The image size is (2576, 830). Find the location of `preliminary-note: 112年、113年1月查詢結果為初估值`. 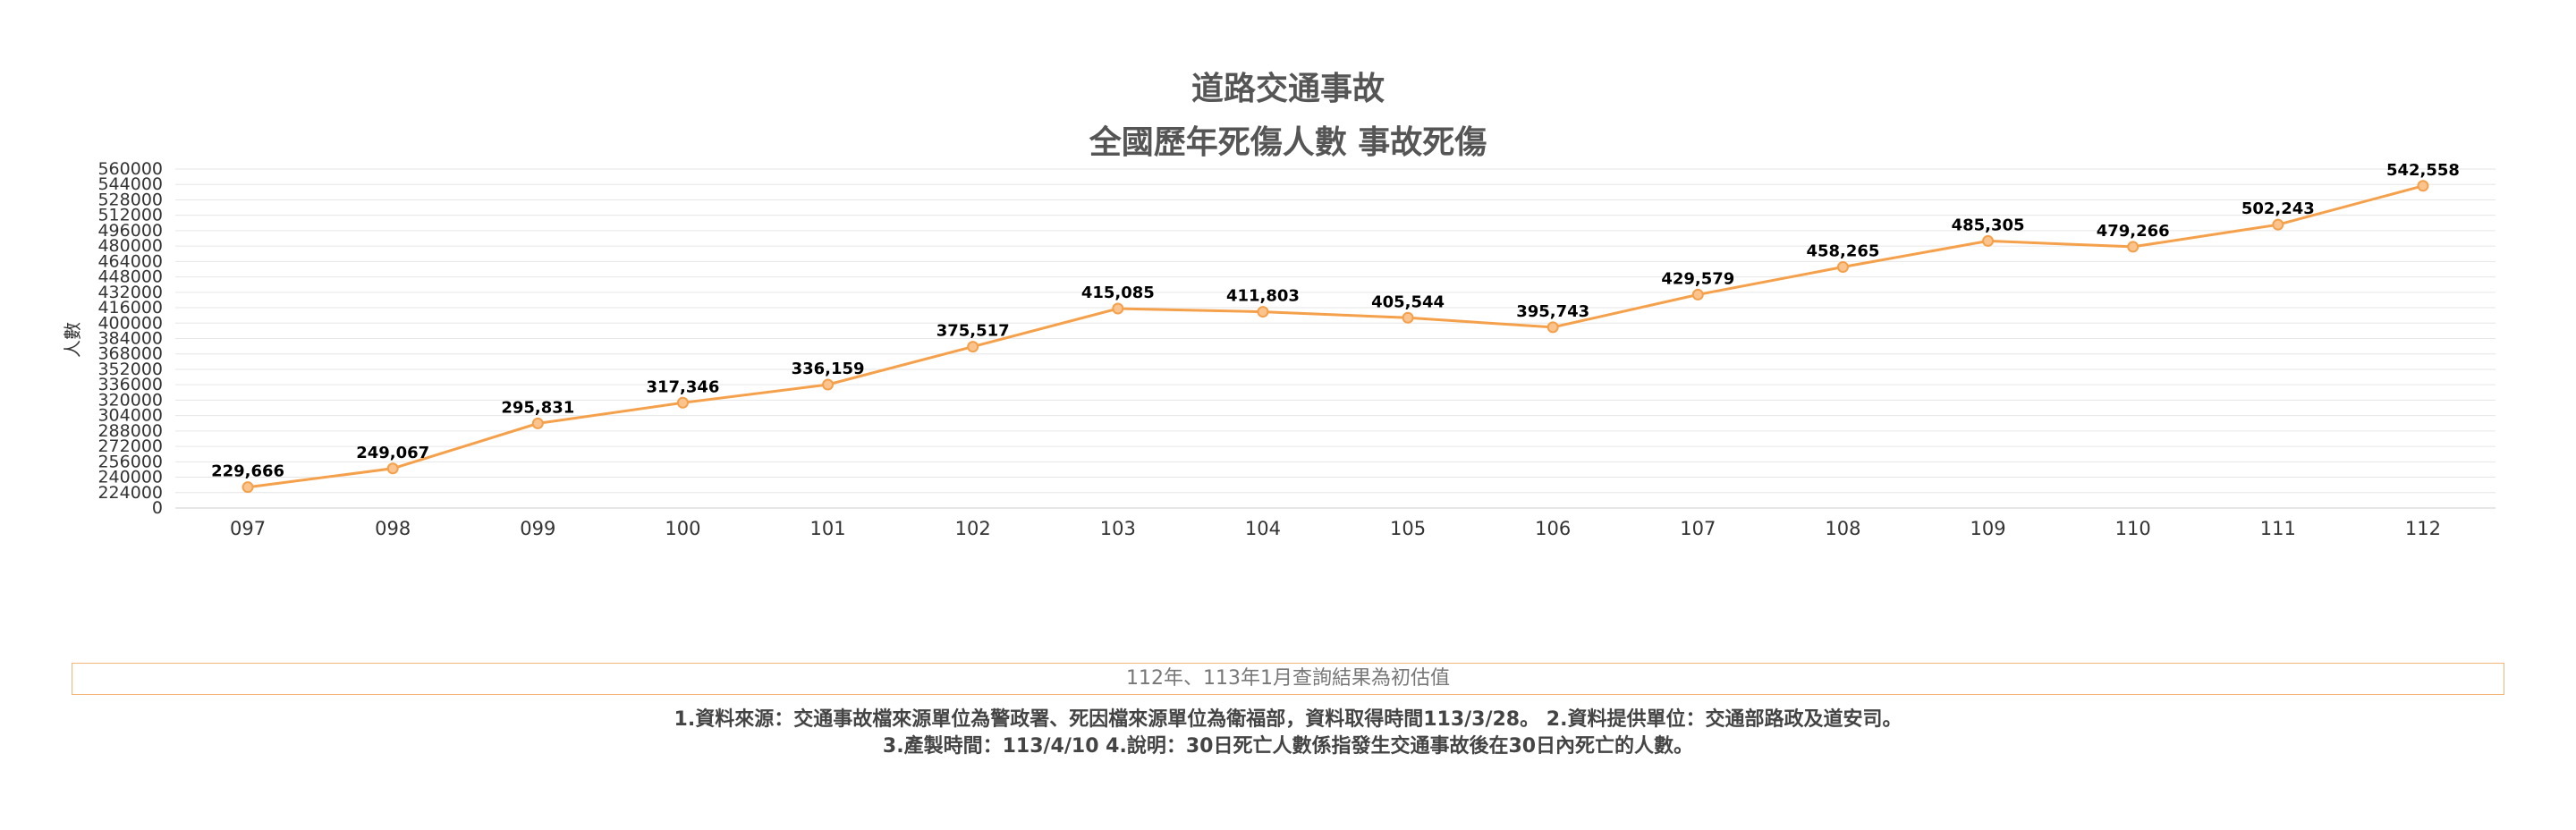

preliminary-note: 112年、113年1月查詢結果為初估值 is located at coordinates (1288, 679).